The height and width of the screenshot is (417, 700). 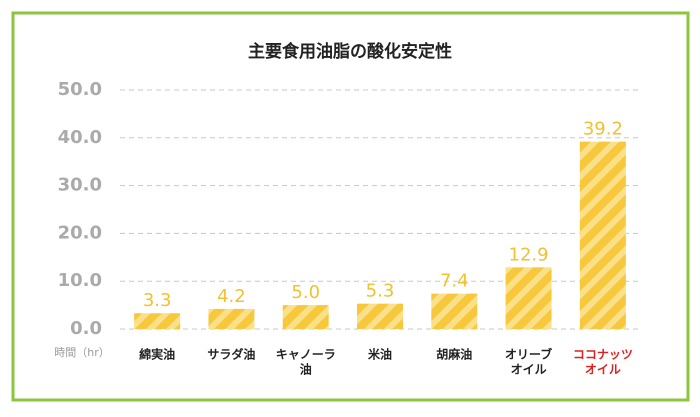 I want to click on value-label: 5.0, so click(x=305, y=292).